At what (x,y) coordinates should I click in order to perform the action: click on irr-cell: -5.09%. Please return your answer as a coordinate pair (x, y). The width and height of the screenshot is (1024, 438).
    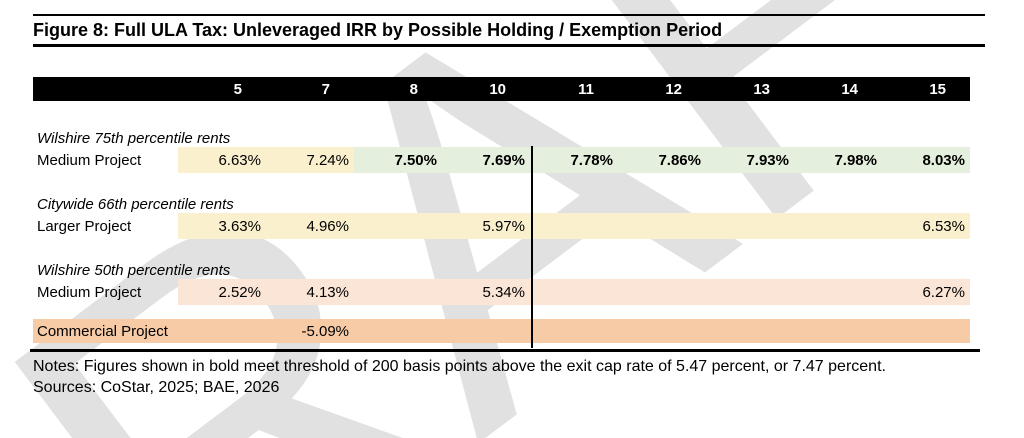
    Looking at the image, I should click on (310, 331).